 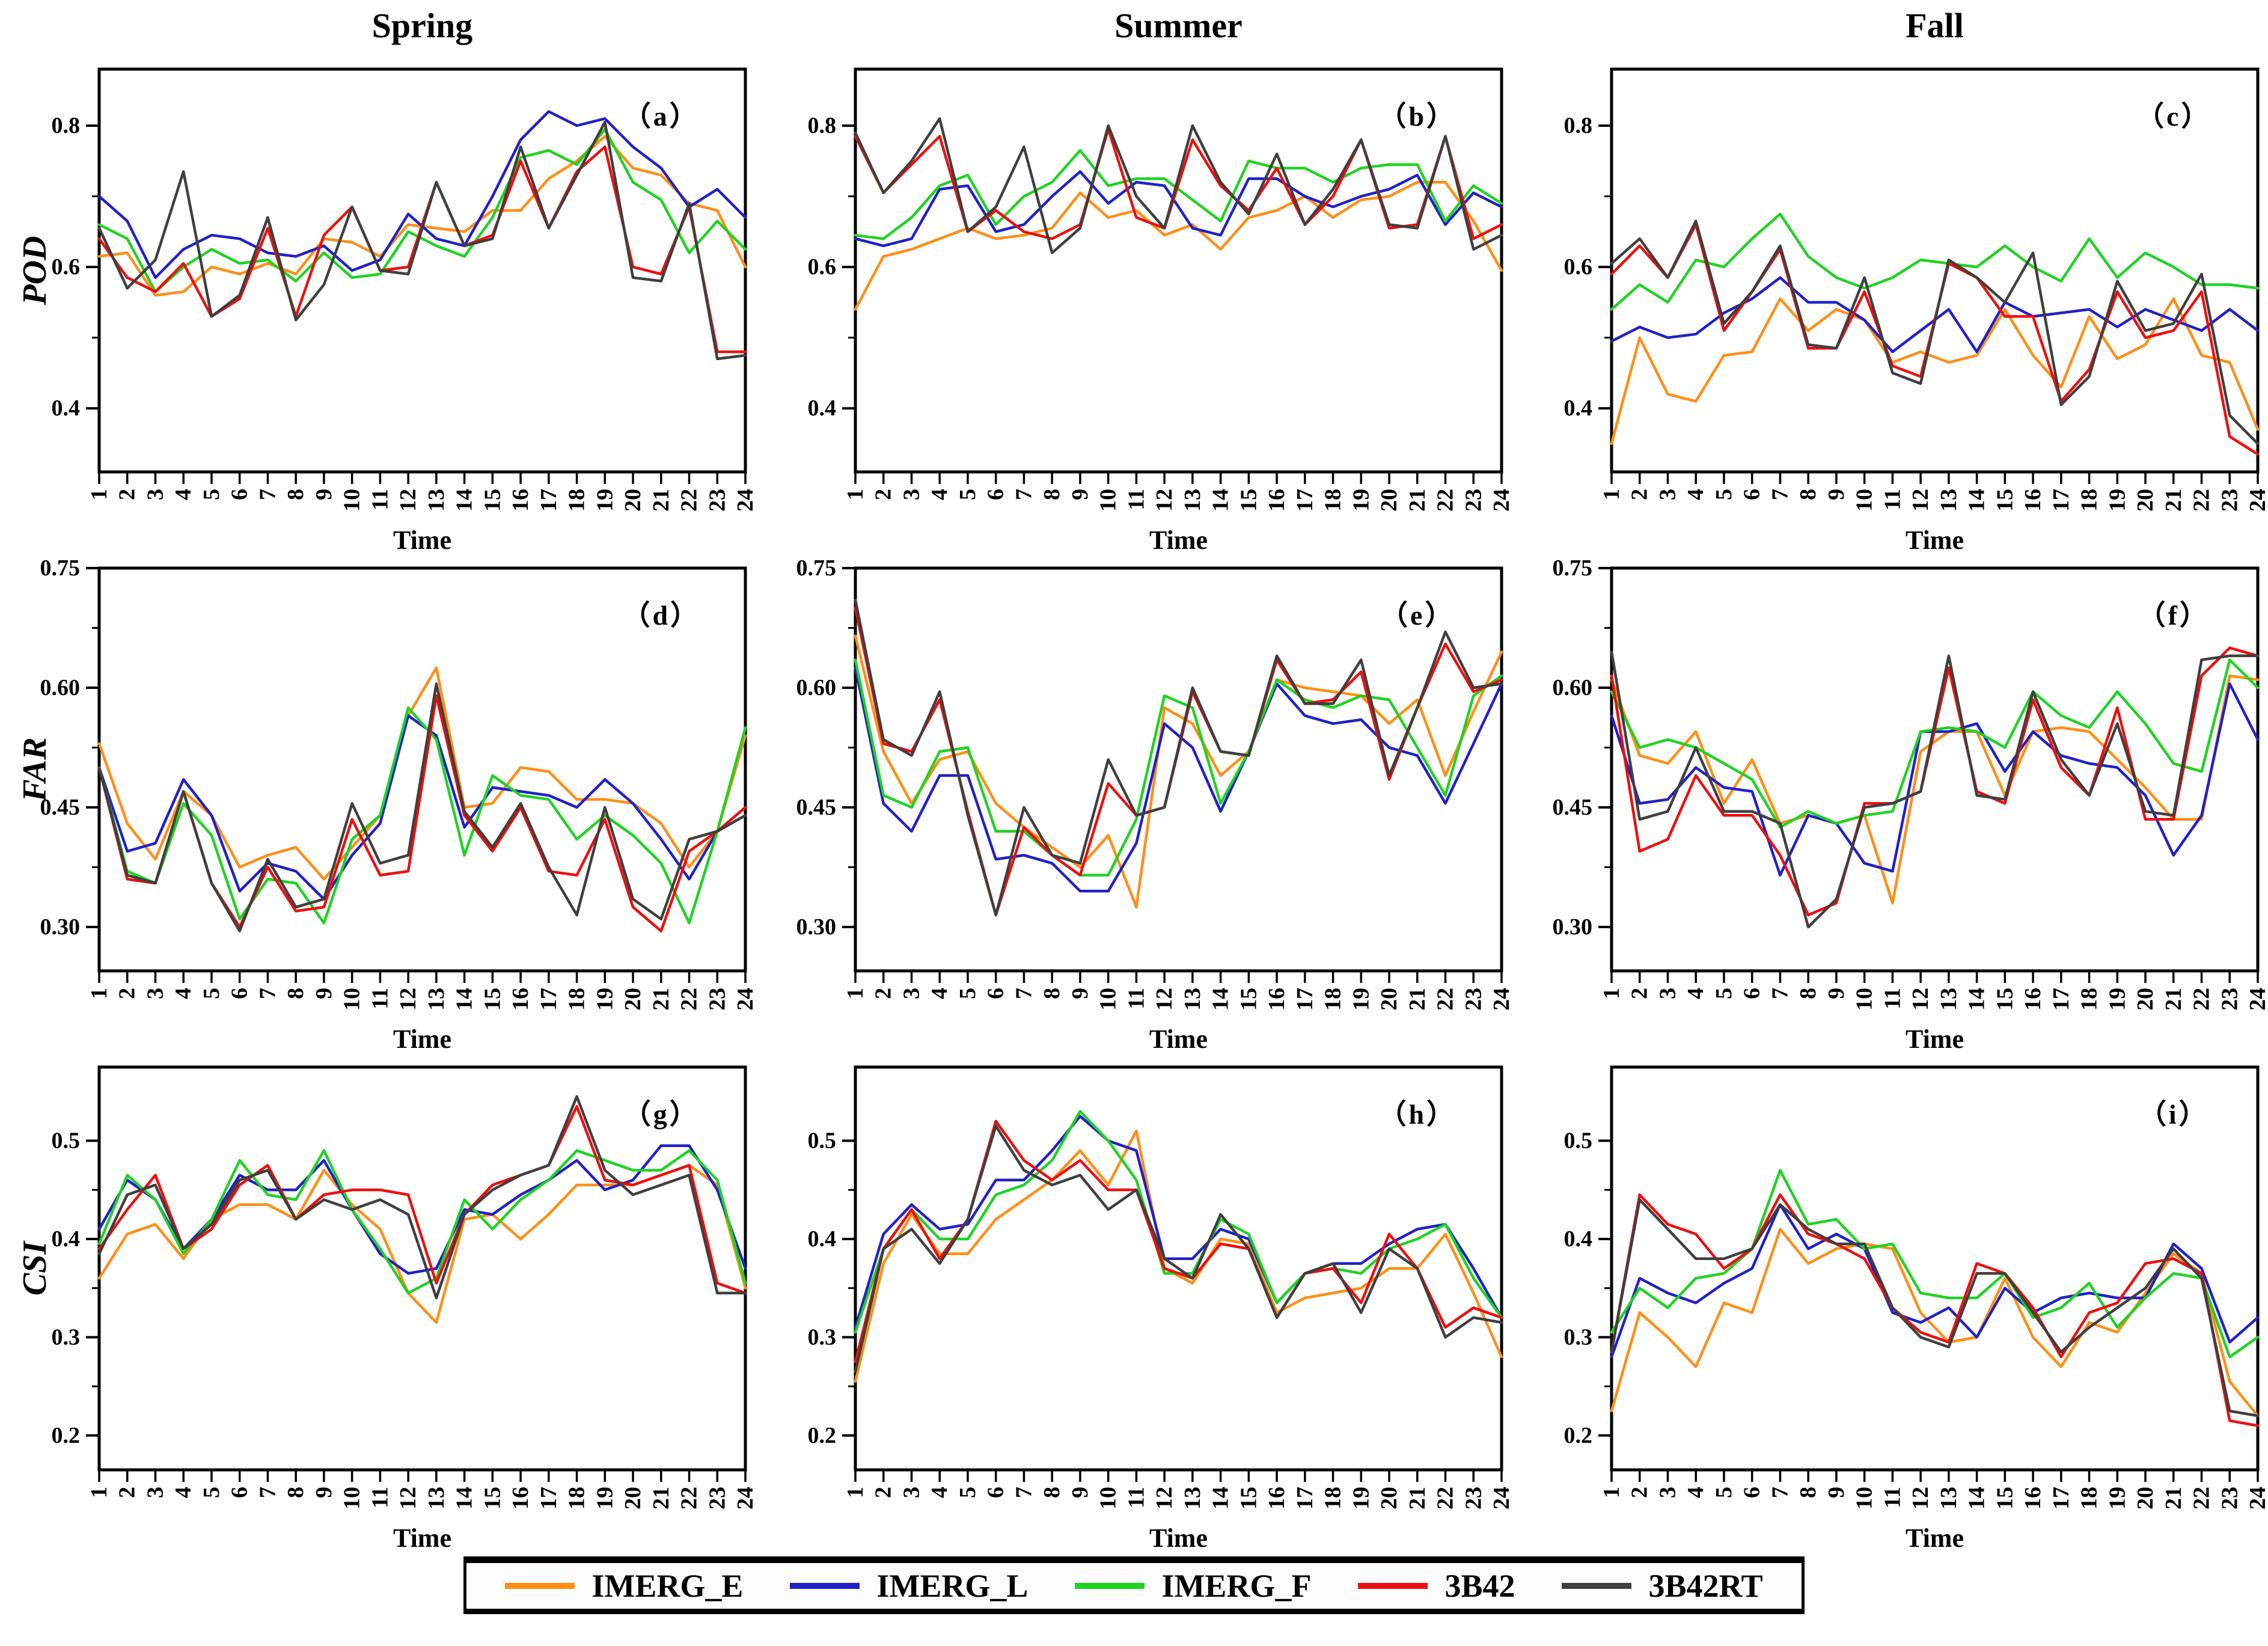 What do you see at coordinates (661, 615) in the screenshot?
I see `panel-letter: （d）` at bounding box center [661, 615].